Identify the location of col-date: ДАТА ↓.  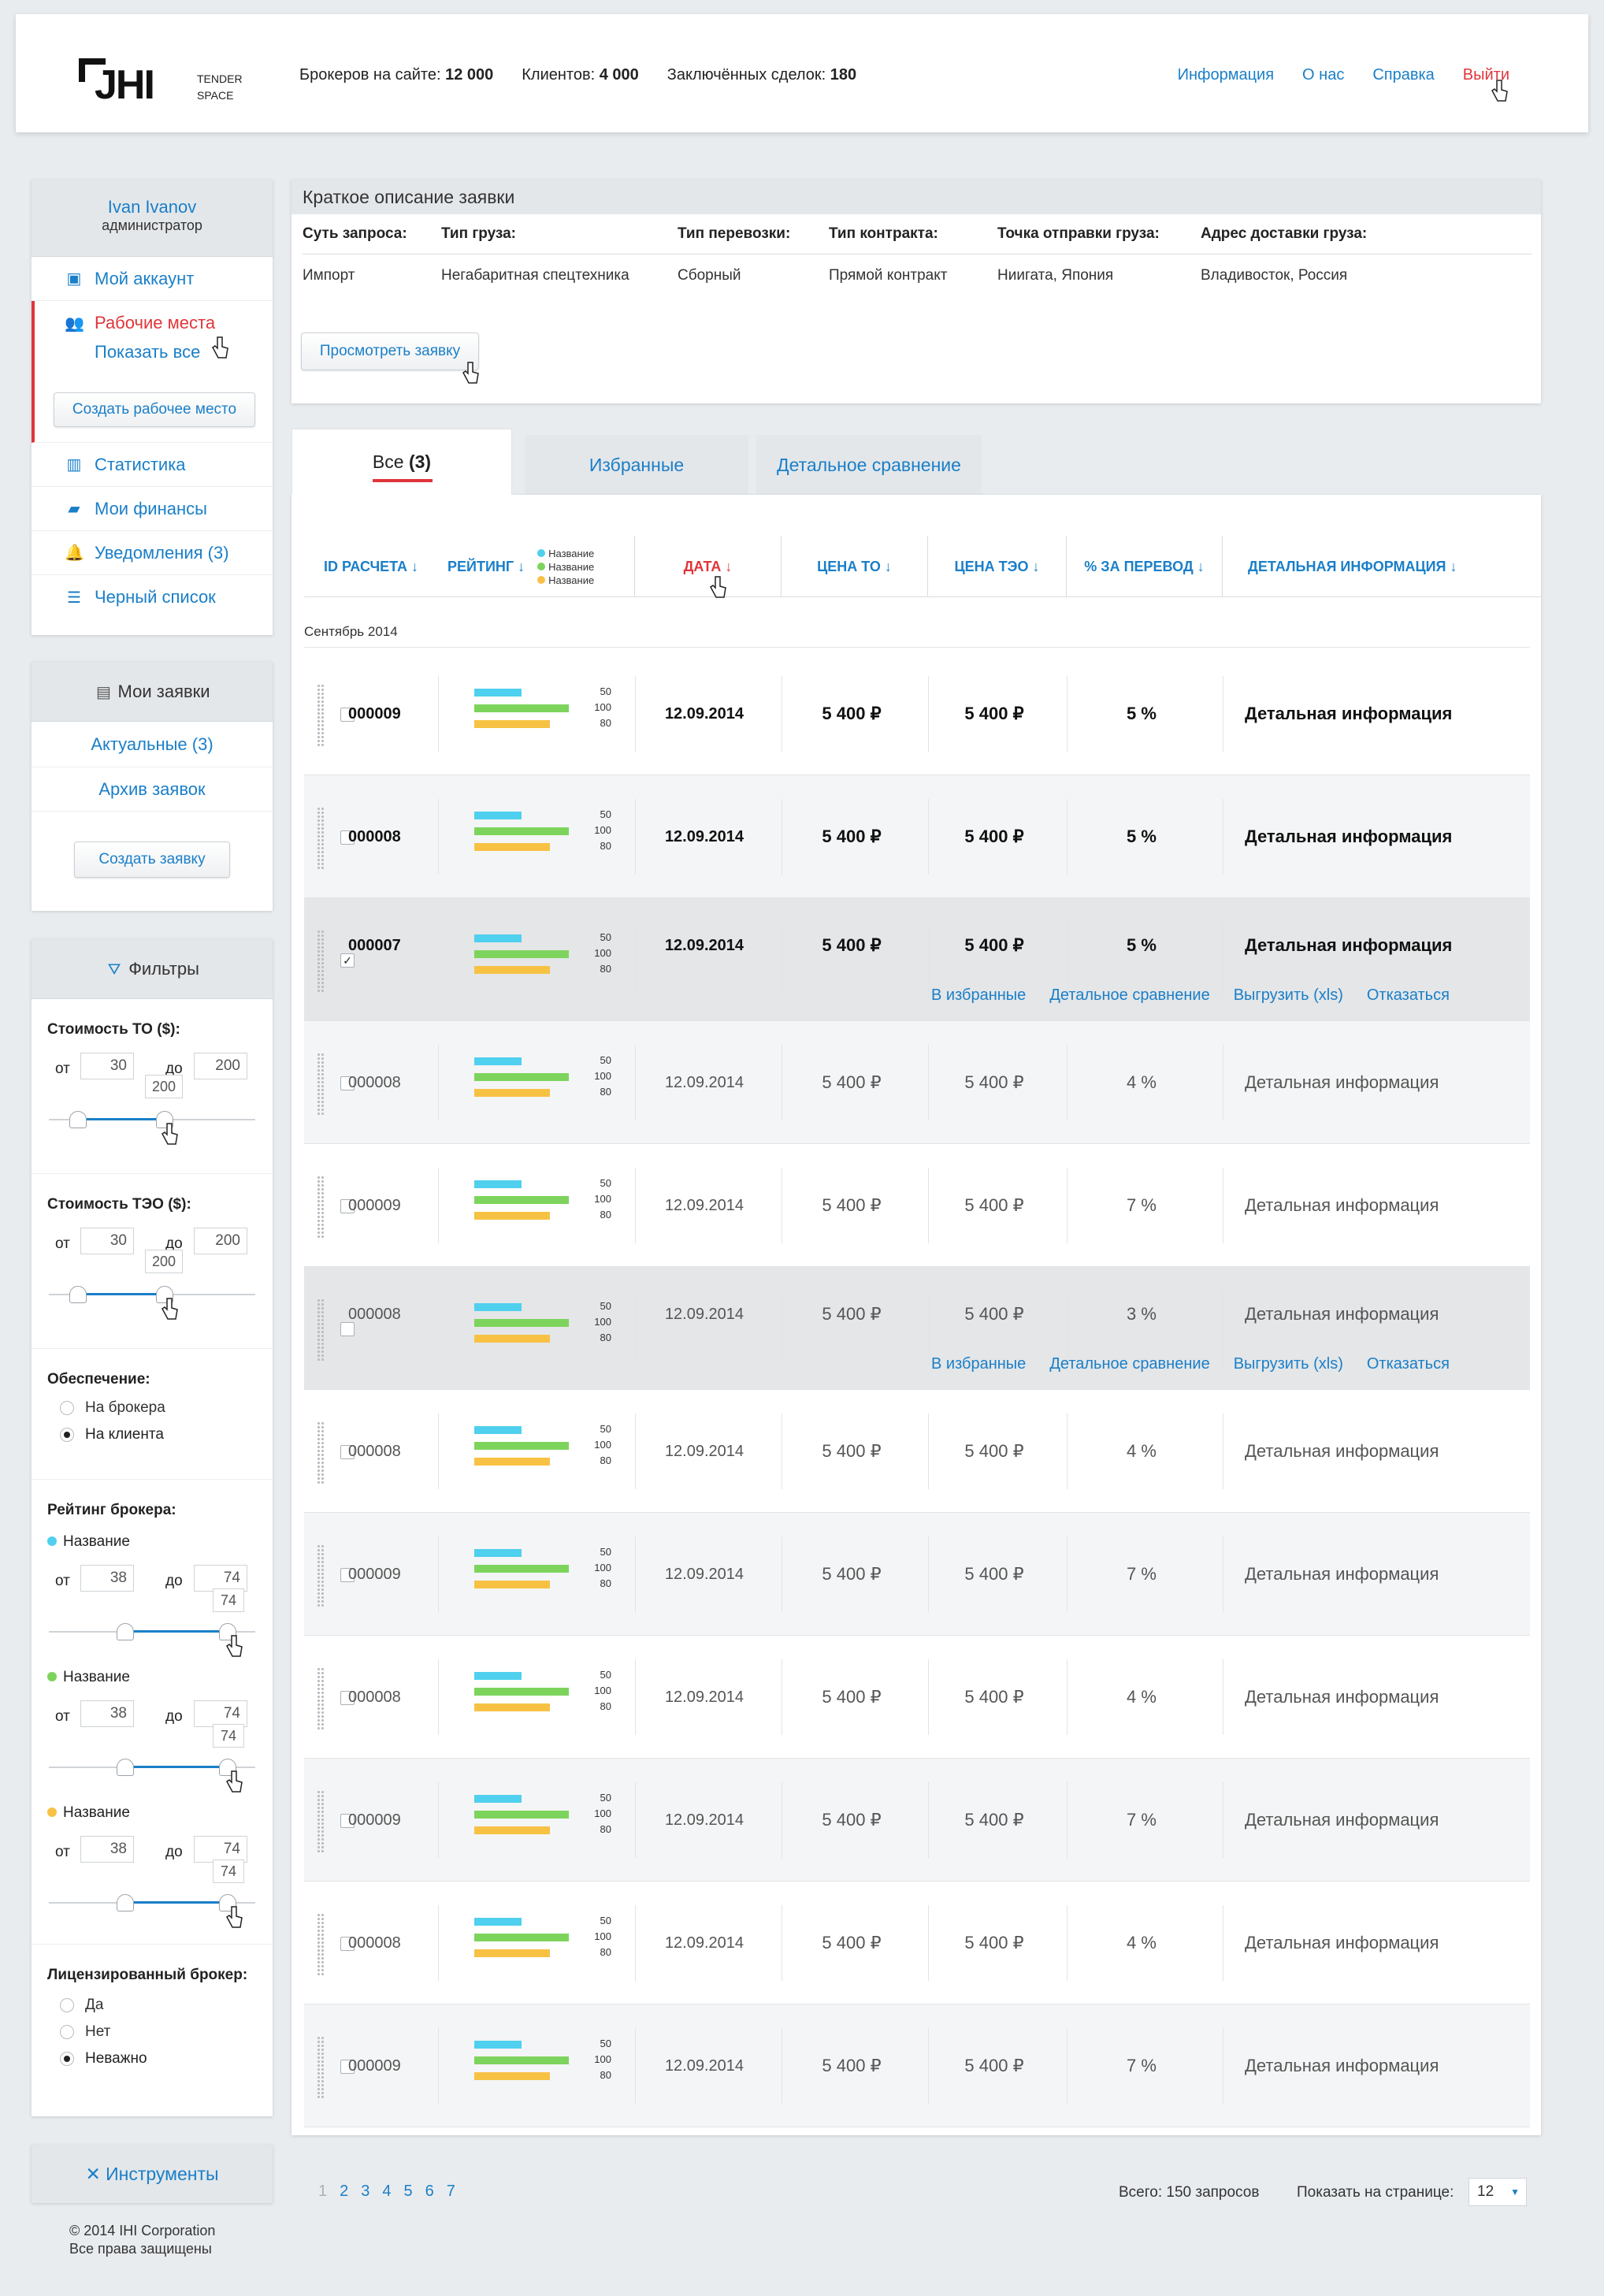
(709, 567).